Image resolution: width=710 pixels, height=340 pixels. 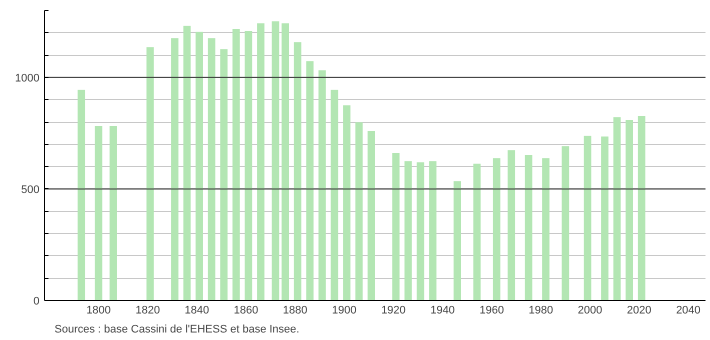 What do you see at coordinates (639, 310) in the screenshot?
I see `x-tick-label: 2020` at bounding box center [639, 310].